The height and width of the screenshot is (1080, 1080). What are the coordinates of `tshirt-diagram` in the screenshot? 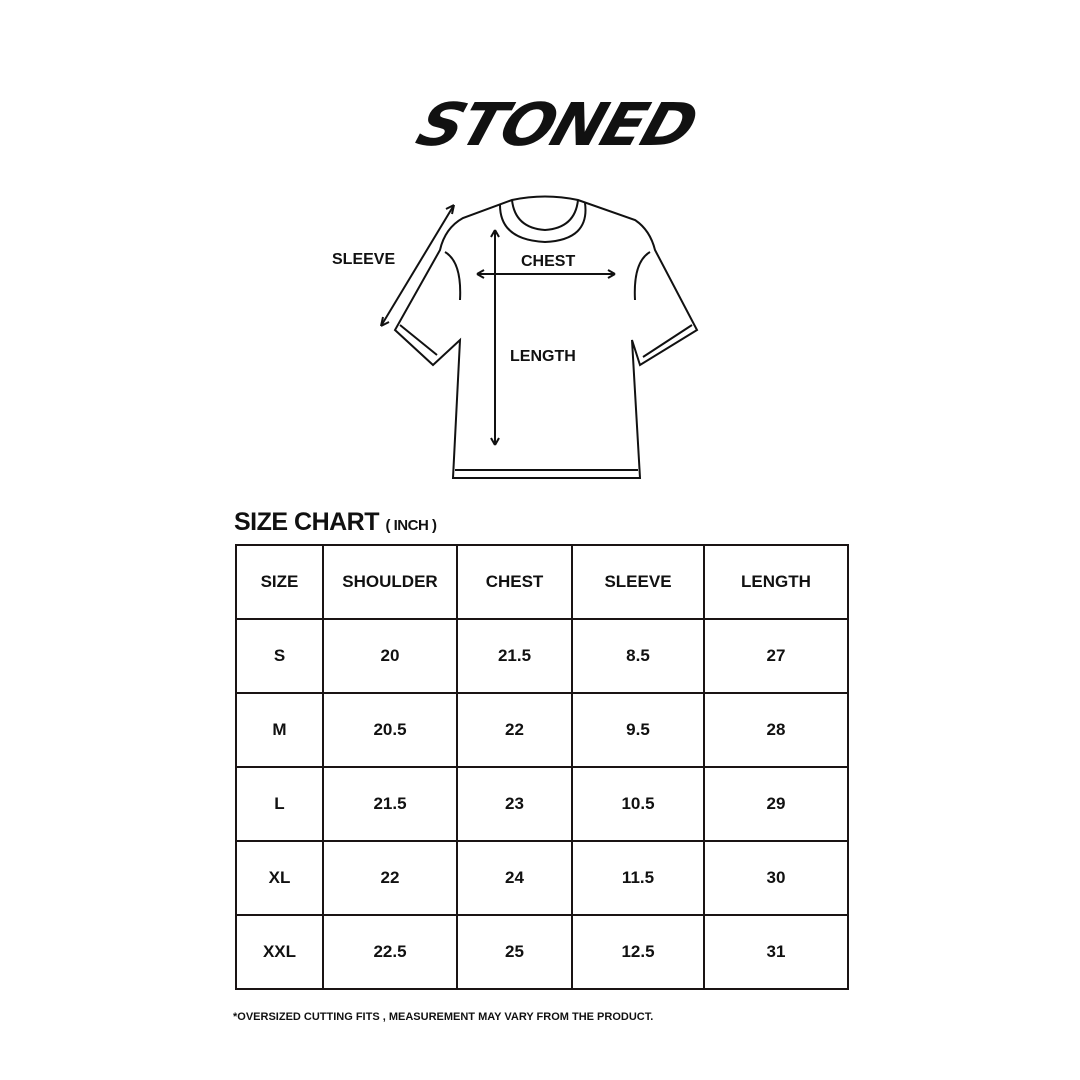 It's located at (539, 337).